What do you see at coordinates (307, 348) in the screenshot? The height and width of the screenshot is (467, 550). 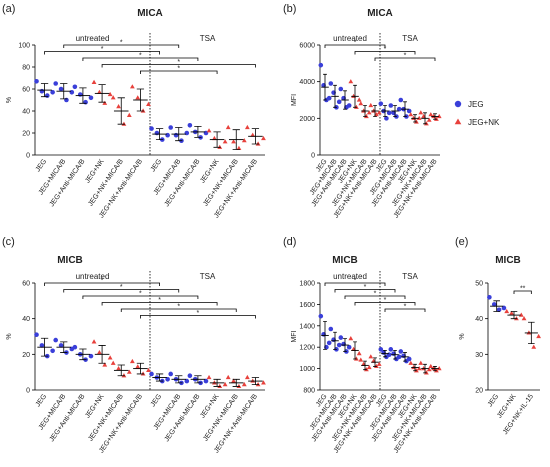 I see `y-tick-label: 1200` at bounding box center [307, 348].